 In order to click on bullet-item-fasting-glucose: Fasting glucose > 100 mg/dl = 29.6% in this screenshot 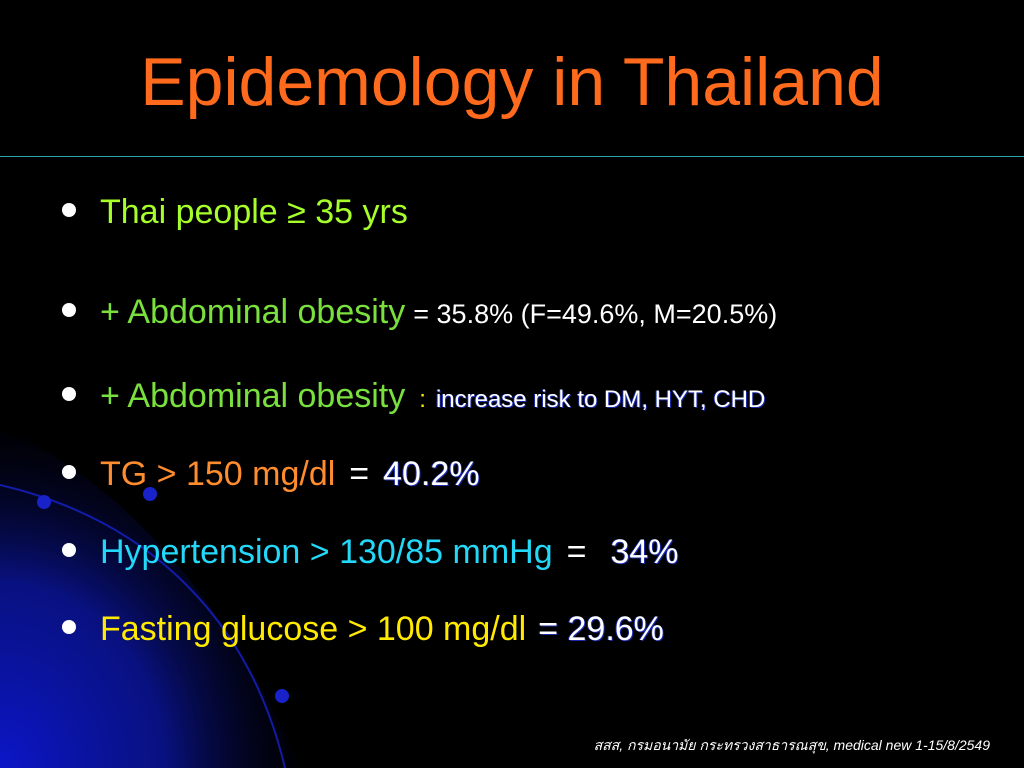, I will do `click(363, 629)`.